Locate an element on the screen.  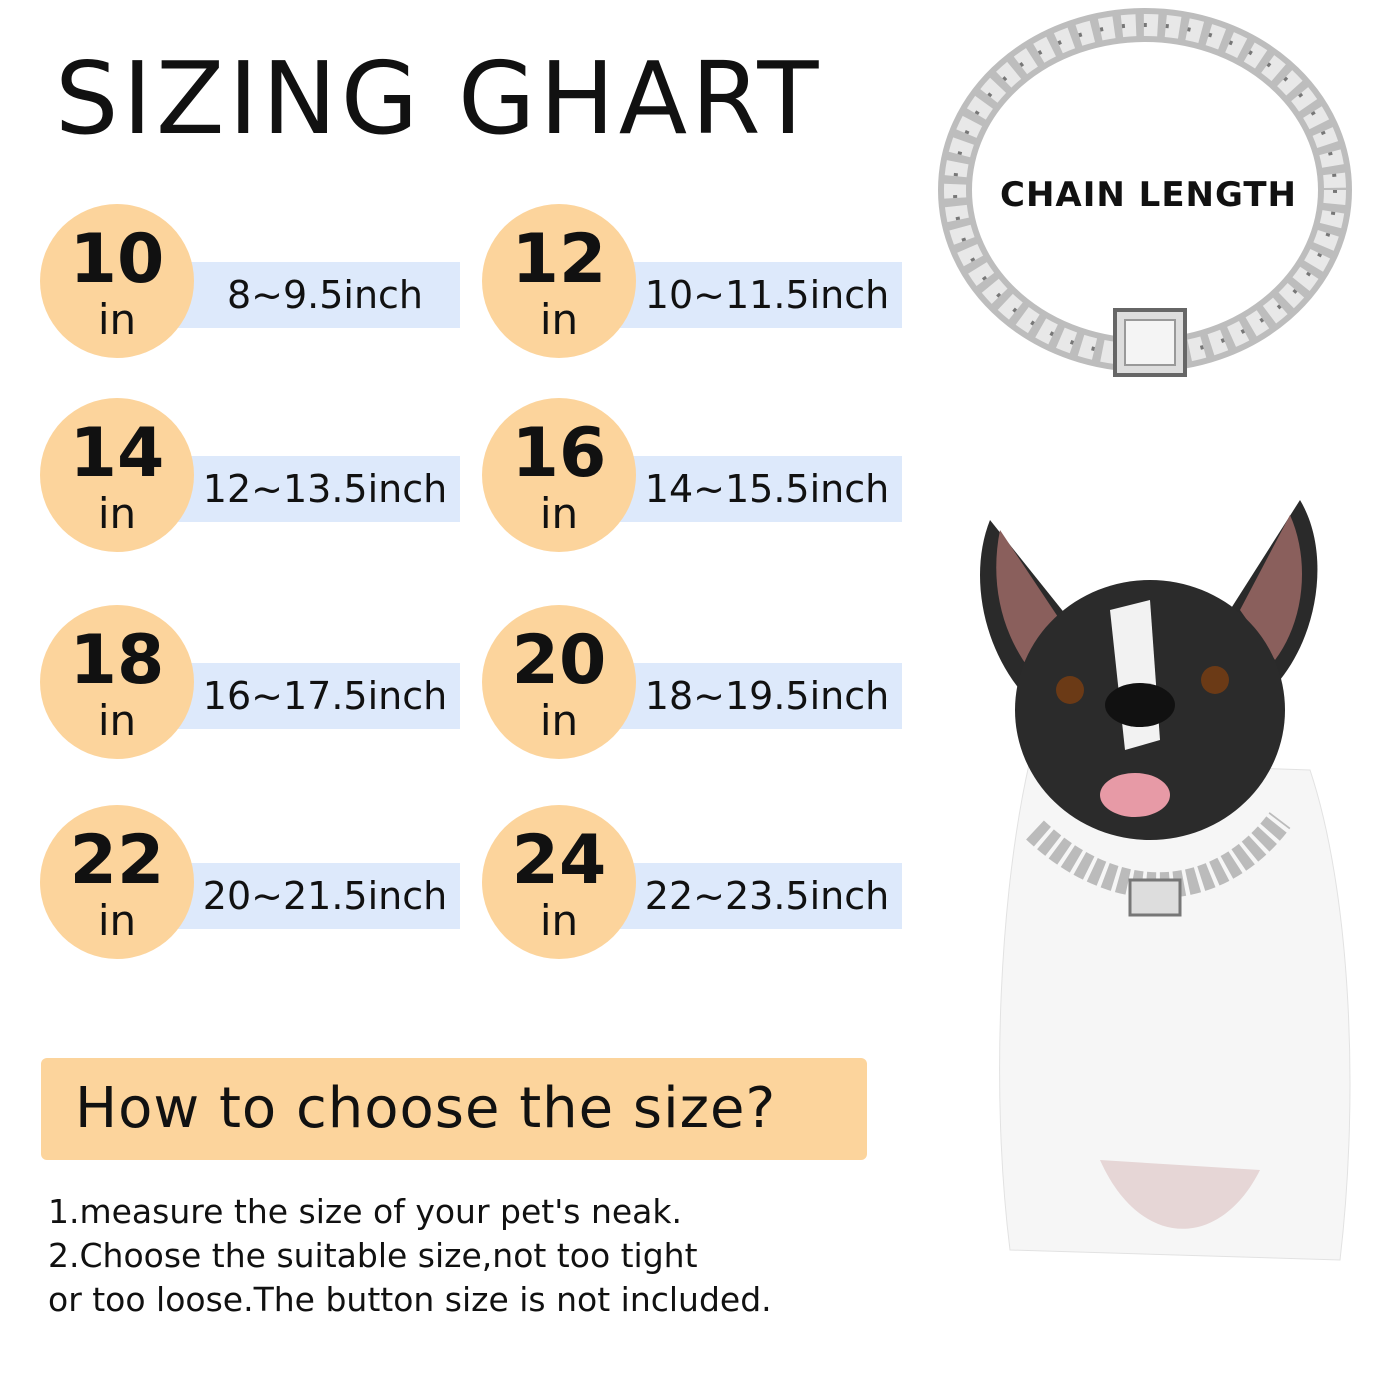
size-circle: 12 in is located at coordinates (559, 281).